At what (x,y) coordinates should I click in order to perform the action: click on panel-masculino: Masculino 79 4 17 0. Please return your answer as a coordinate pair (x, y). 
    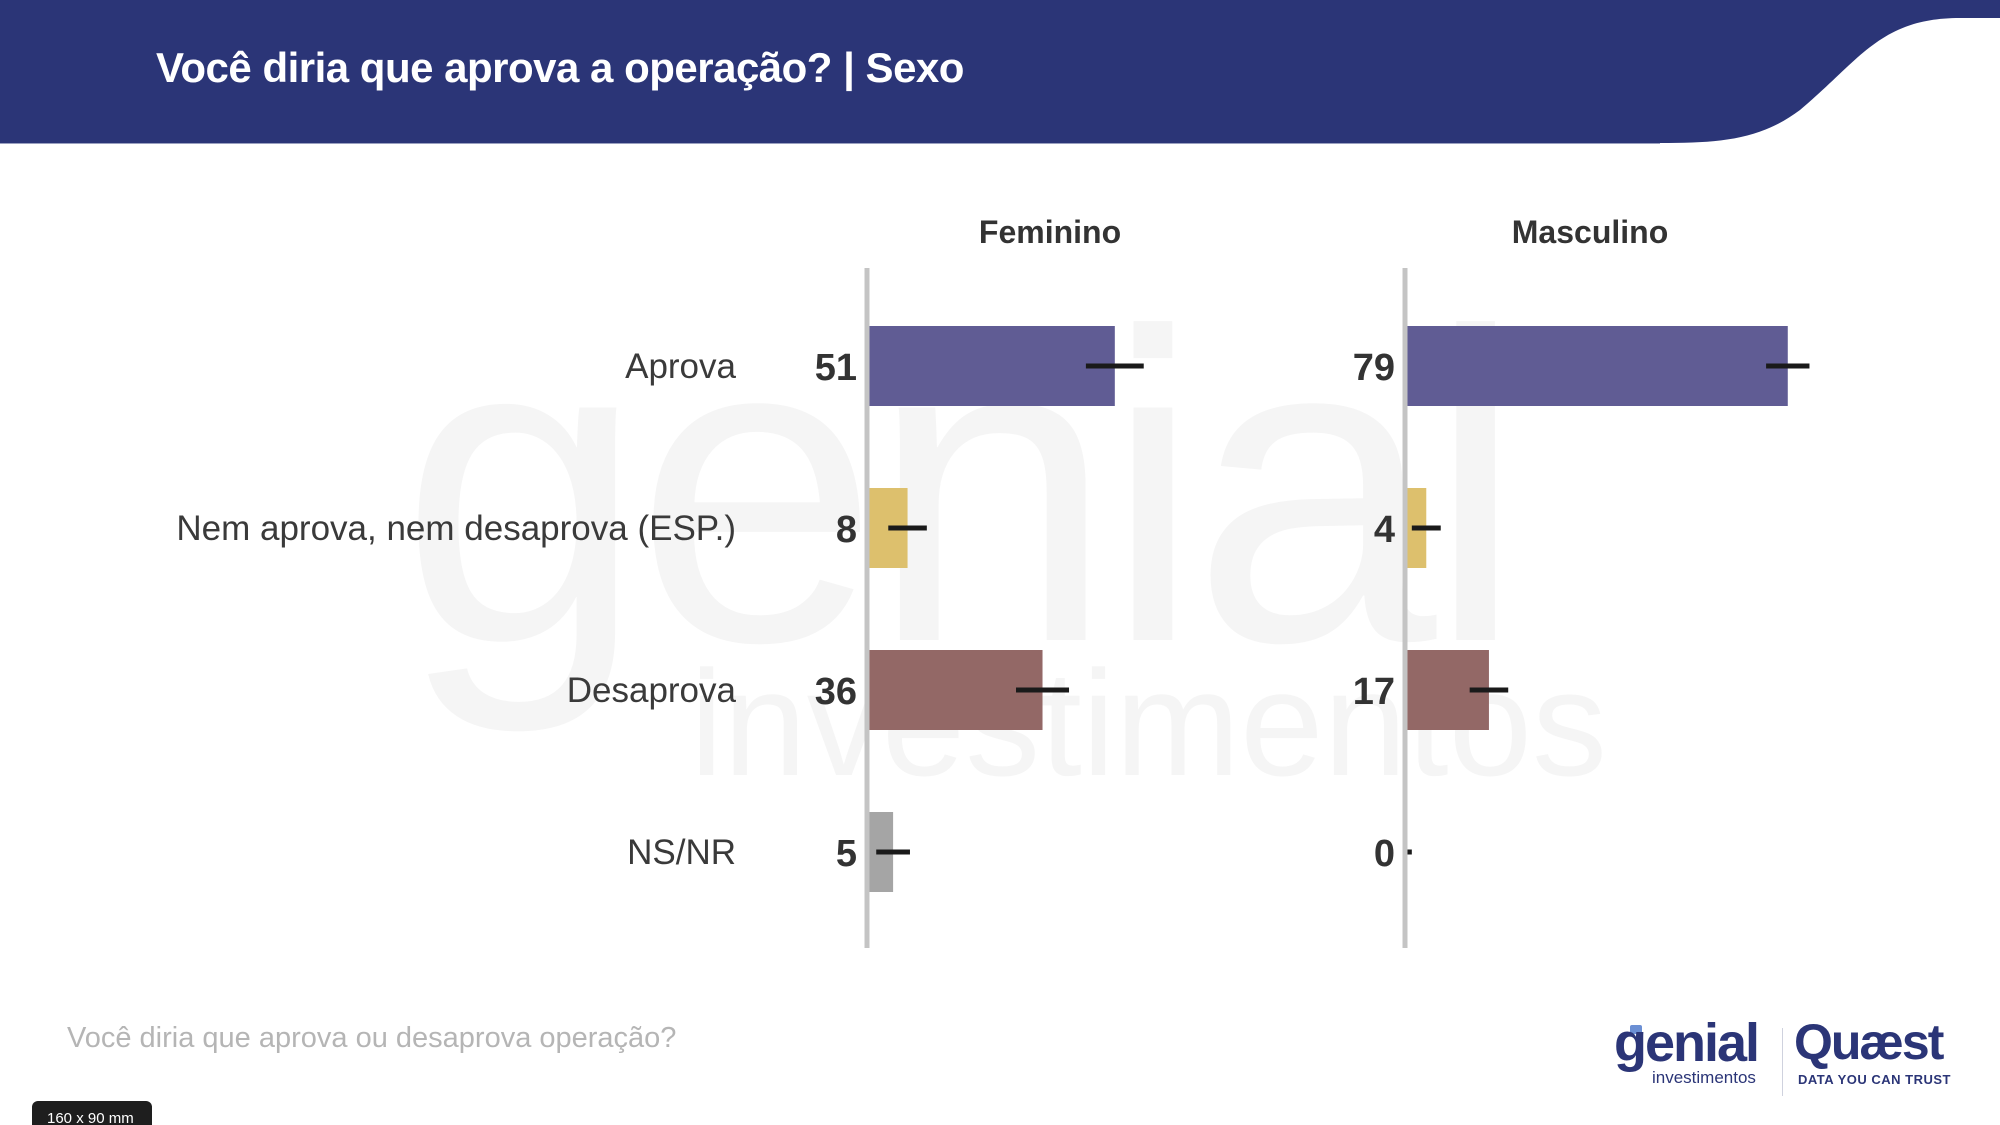
    Looking at the image, I should click on (1581, 581).